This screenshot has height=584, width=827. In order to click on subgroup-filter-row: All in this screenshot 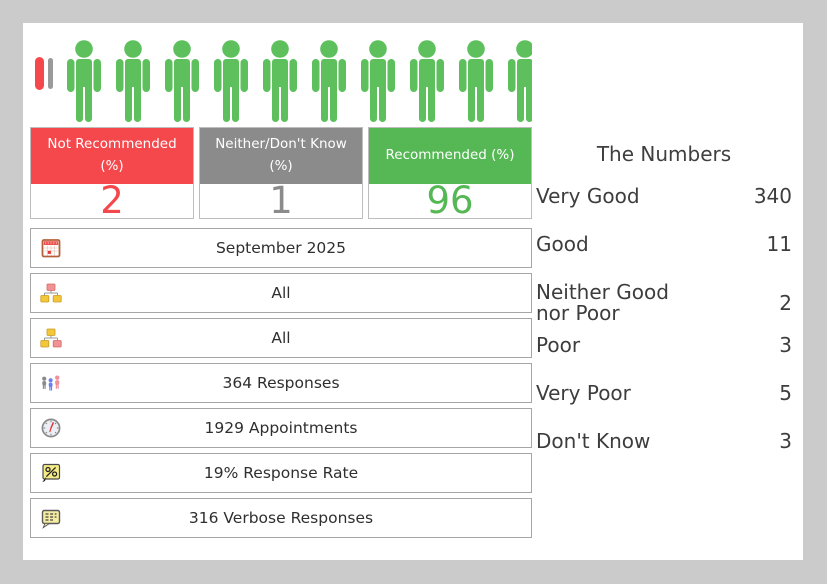, I will do `click(281, 338)`.